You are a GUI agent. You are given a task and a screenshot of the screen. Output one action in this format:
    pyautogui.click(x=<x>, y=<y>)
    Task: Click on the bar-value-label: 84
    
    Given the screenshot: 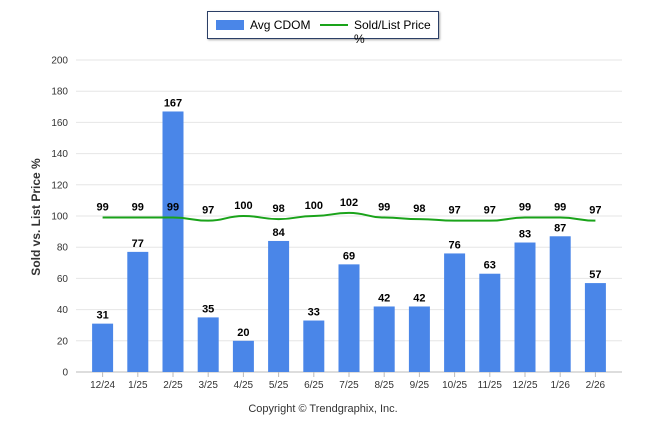 What is the action you would take?
    pyautogui.click(x=278, y=233)
    